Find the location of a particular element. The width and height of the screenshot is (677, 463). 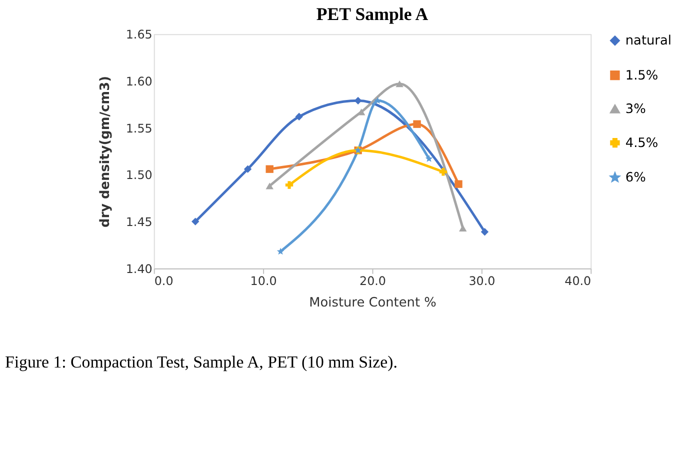

x-tick-label: 10.0 is located at coordinates (263, 281).